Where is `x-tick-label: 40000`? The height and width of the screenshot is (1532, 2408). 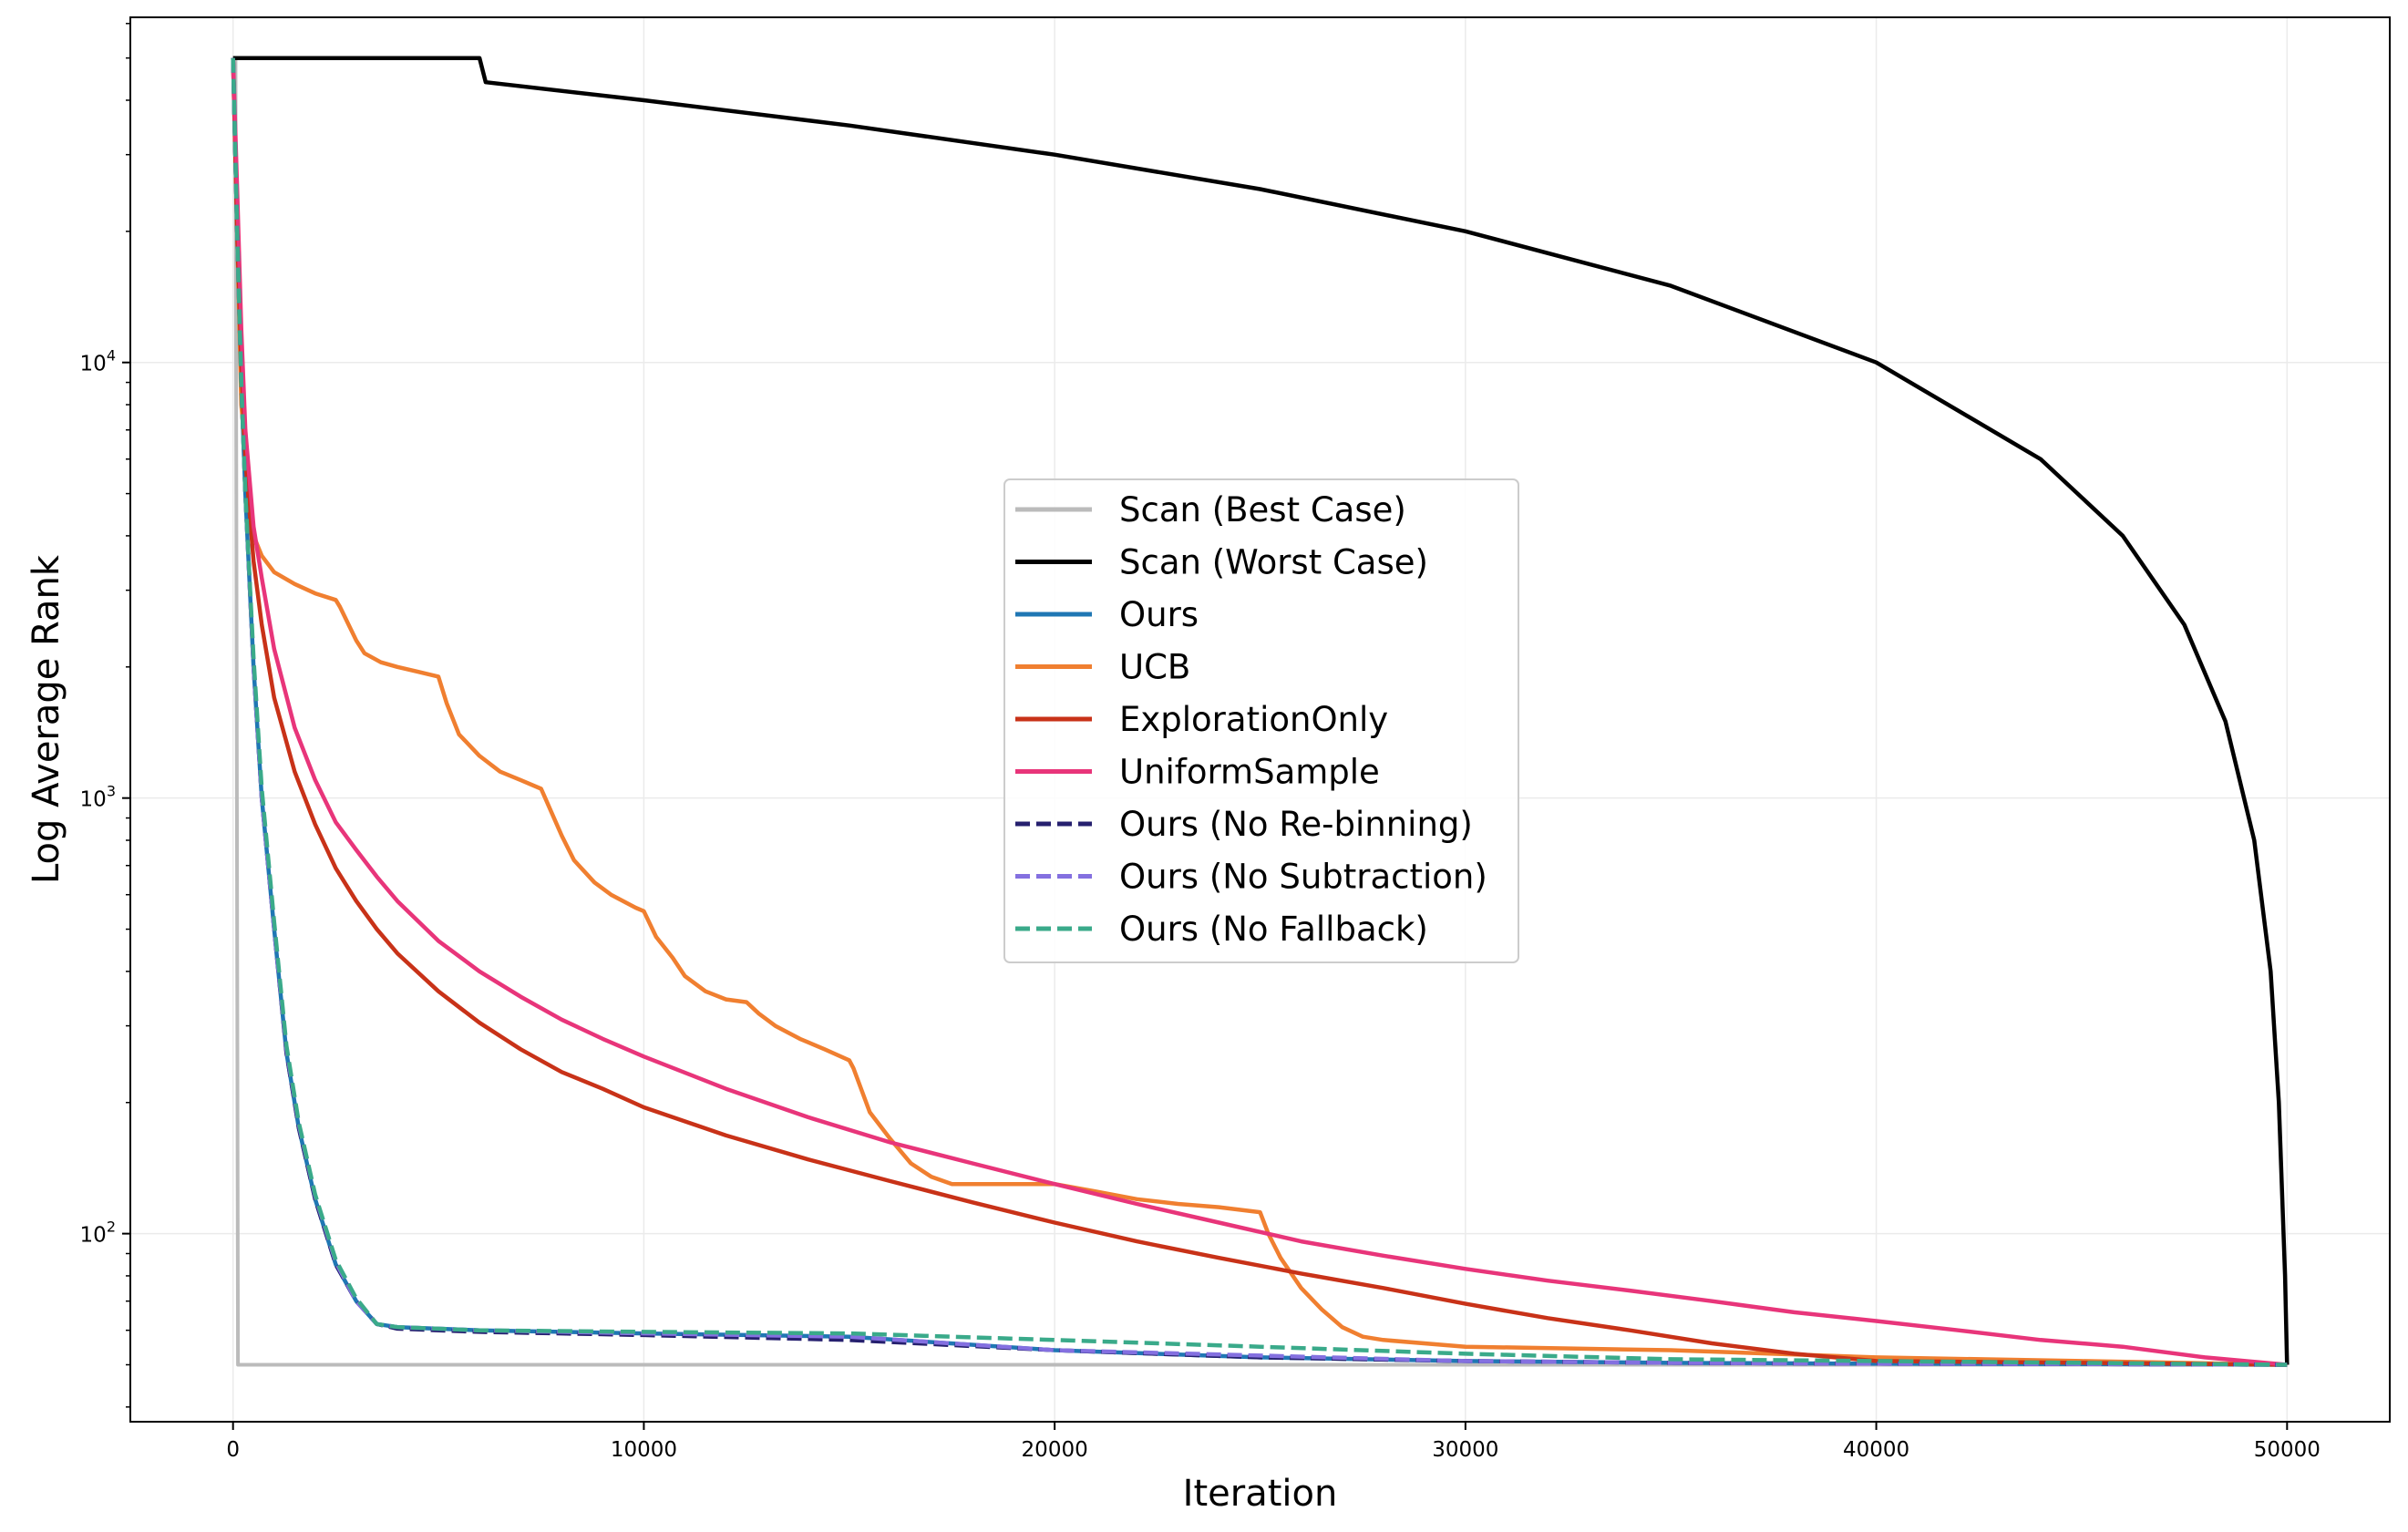
x-tick-label: 40000 is located at coordinates (1876, 1450).